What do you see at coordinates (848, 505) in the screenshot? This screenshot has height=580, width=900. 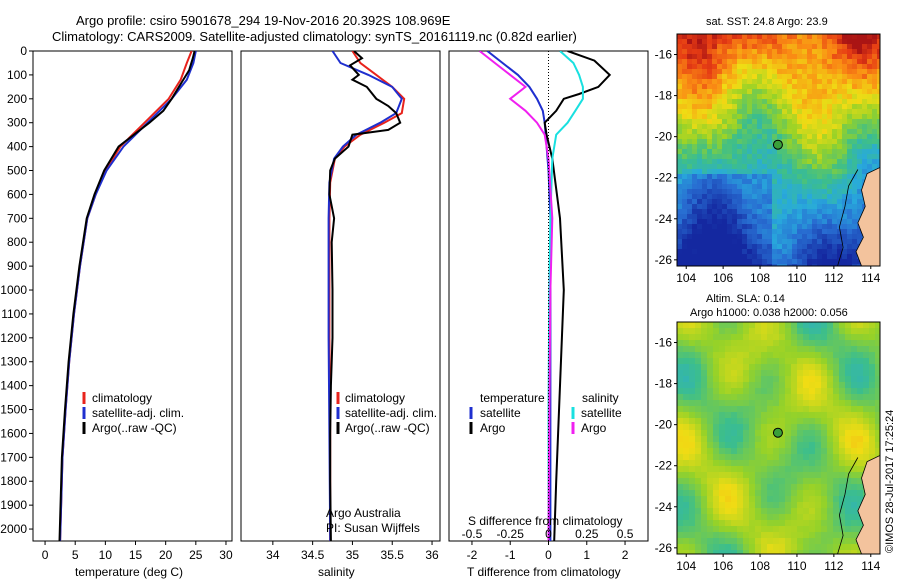 I see `shelf-contour` at bounding box center [848, 505].